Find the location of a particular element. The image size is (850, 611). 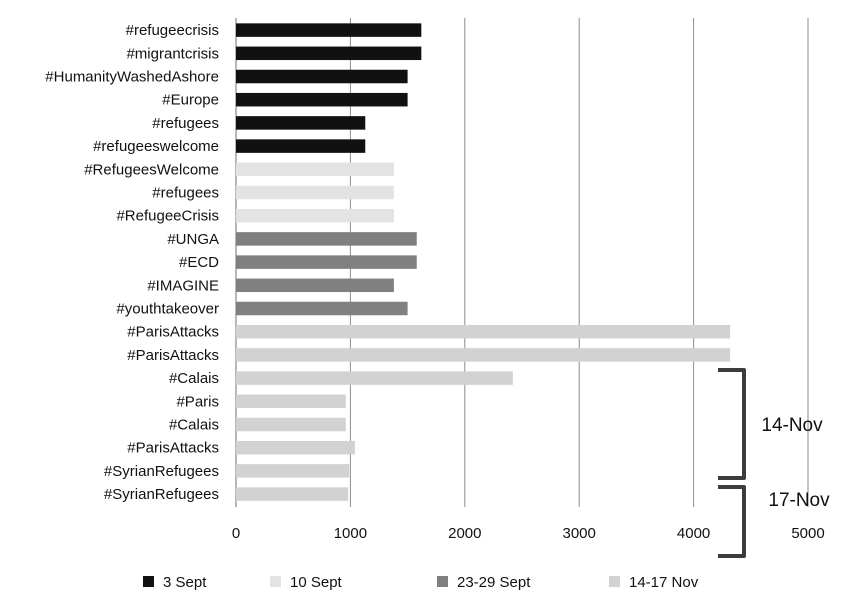

bracket-17-nov is located at coordinates (732, 521).